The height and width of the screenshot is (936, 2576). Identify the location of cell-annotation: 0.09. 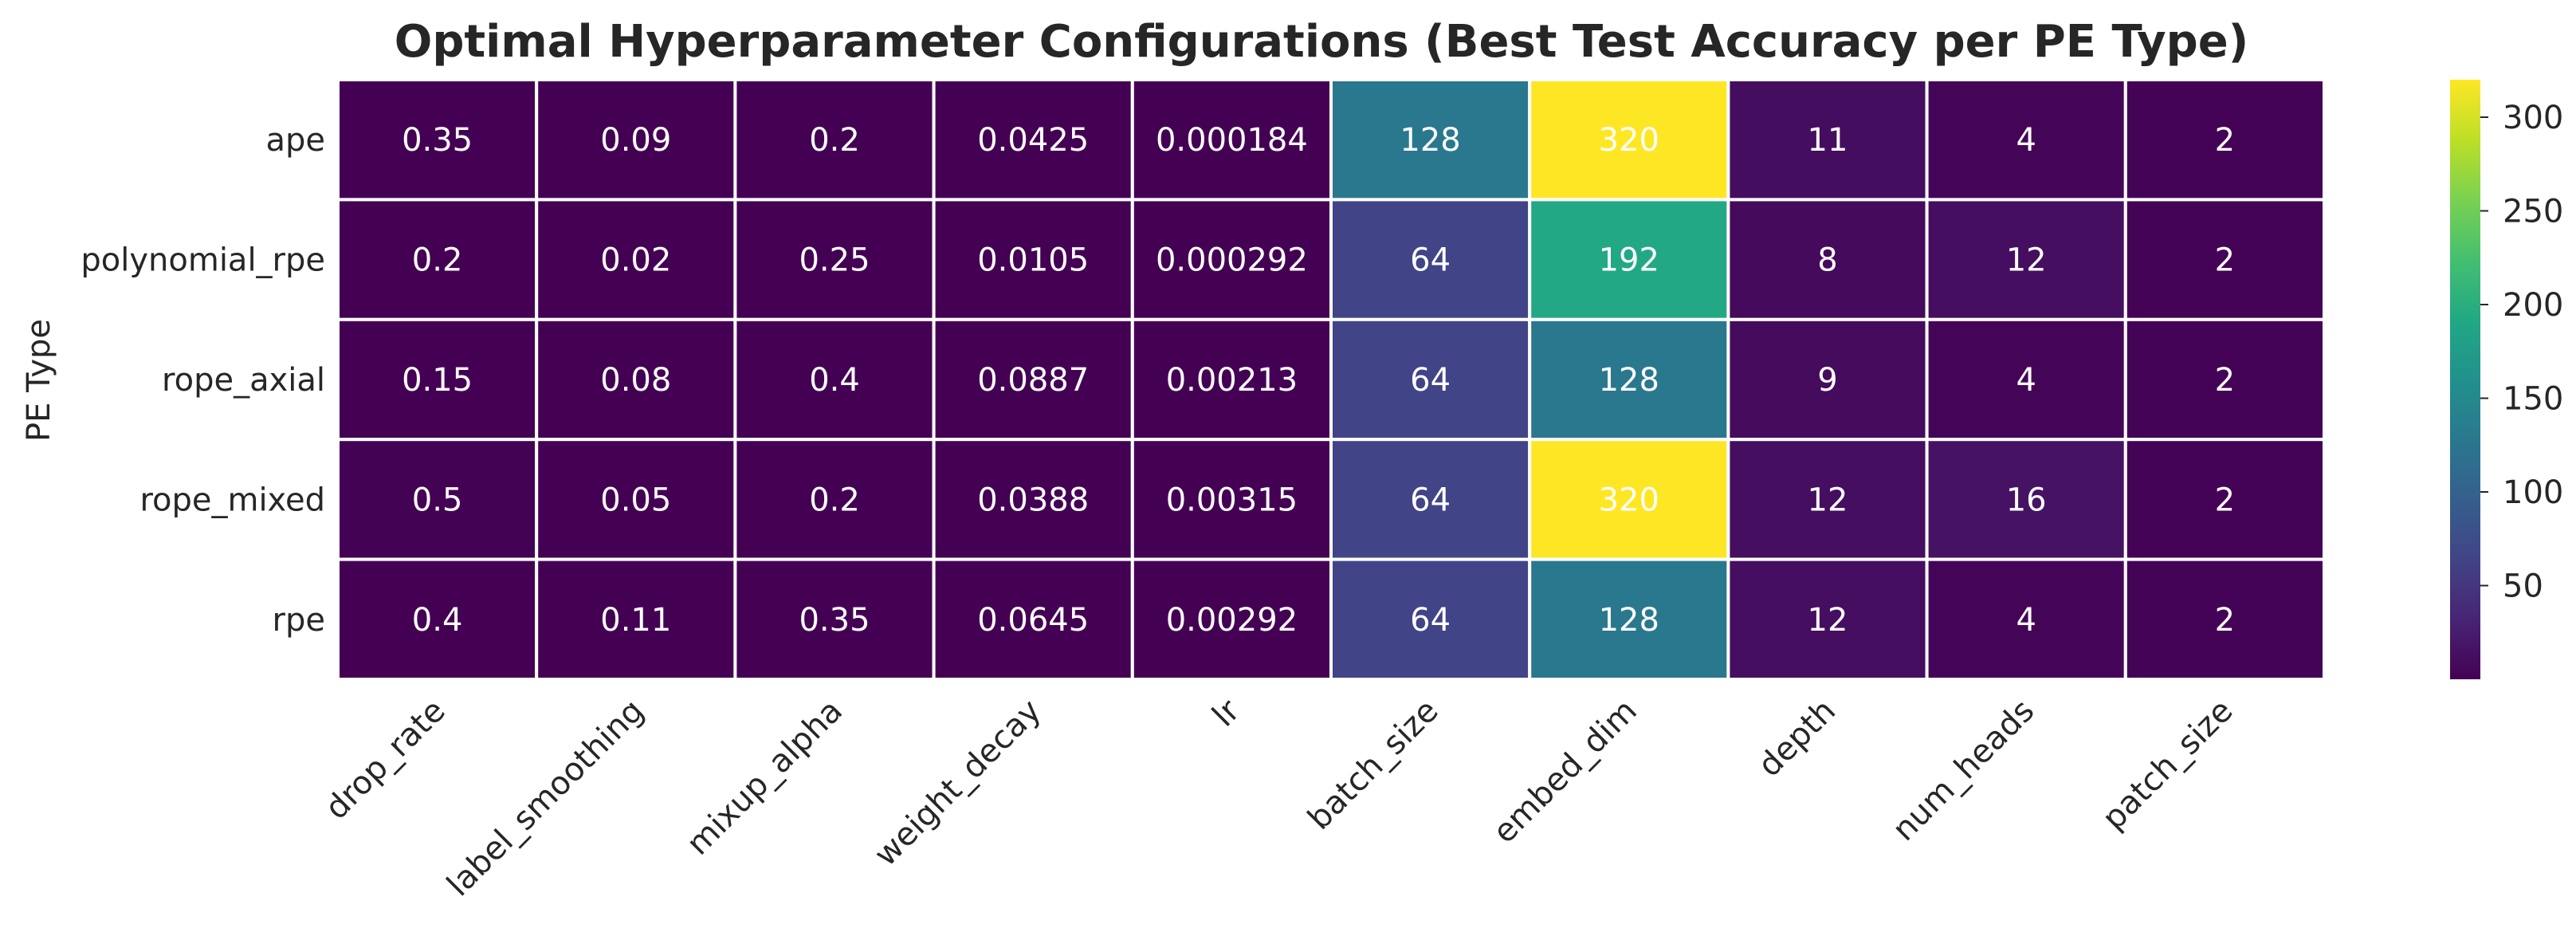
(635, 140).